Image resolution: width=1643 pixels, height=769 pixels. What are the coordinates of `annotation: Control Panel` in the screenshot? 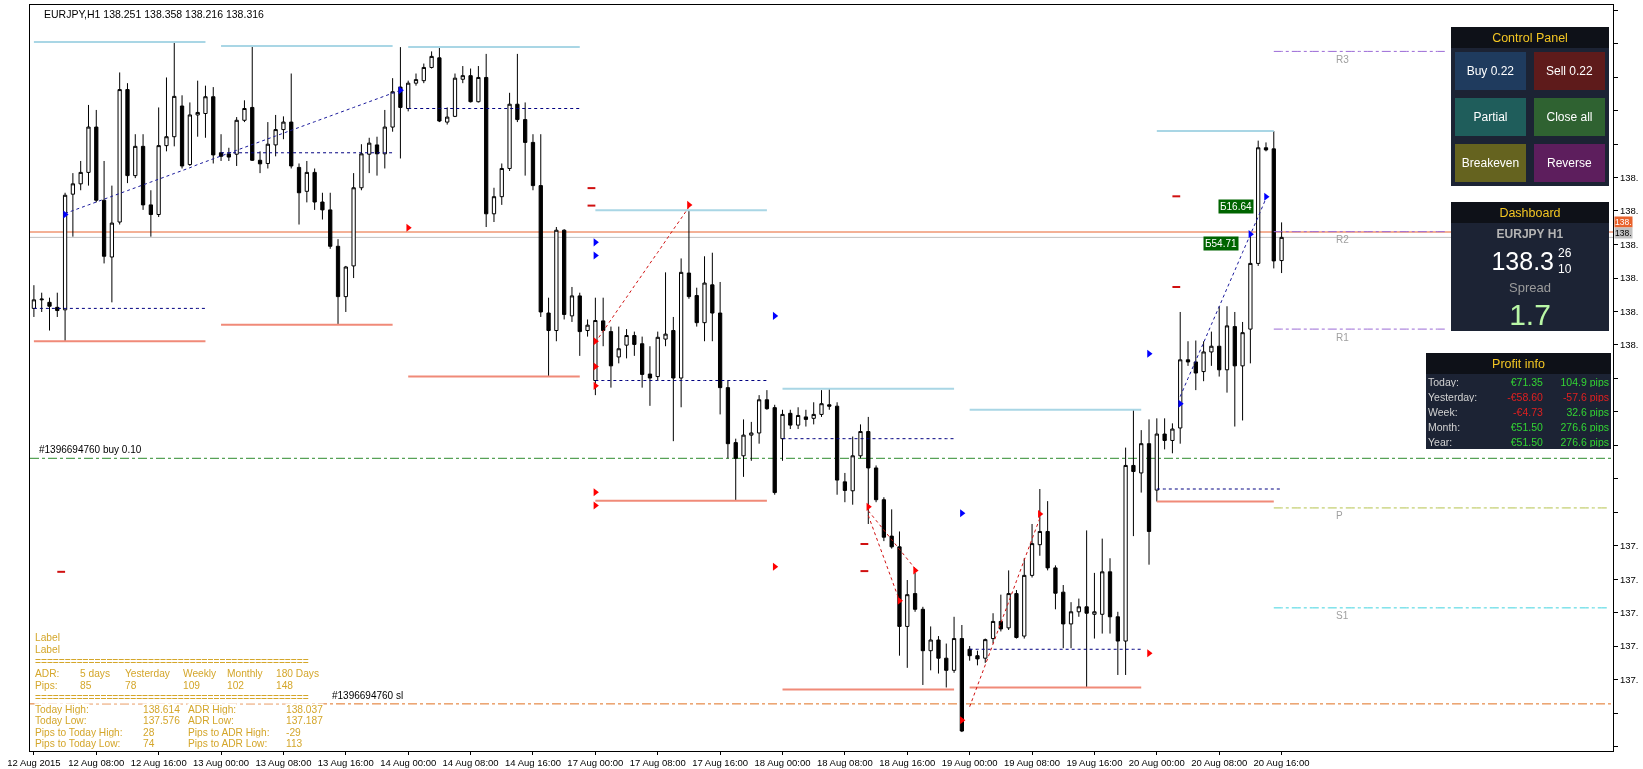 It's located at (1530, 37).